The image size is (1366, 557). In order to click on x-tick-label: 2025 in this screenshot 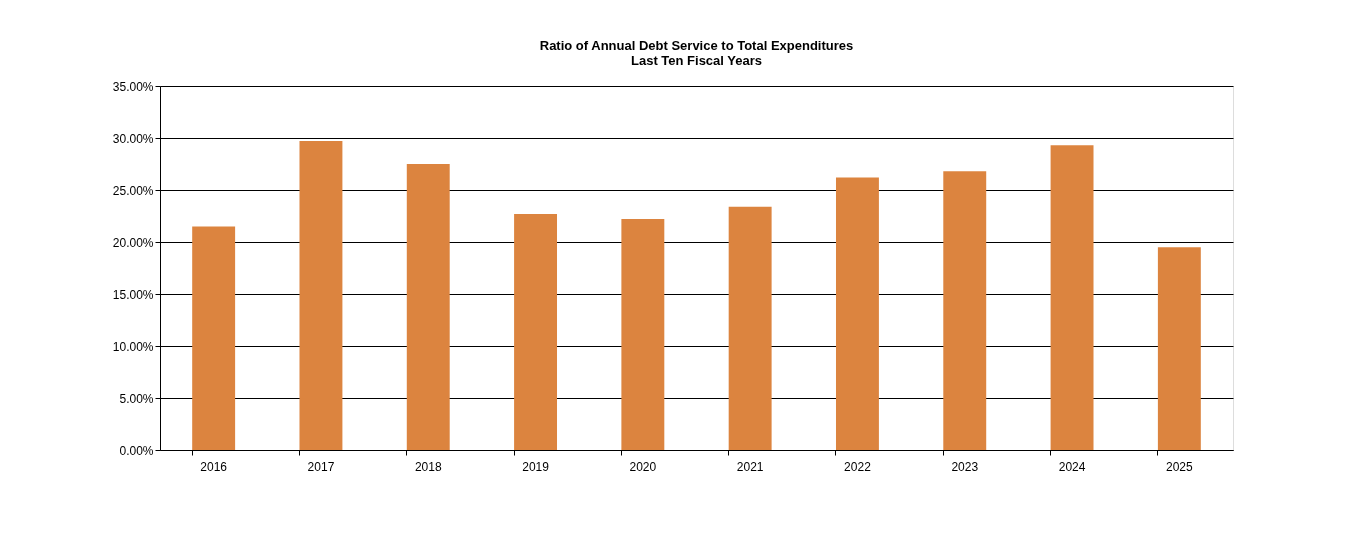, I will do `click(1180, 466)`.